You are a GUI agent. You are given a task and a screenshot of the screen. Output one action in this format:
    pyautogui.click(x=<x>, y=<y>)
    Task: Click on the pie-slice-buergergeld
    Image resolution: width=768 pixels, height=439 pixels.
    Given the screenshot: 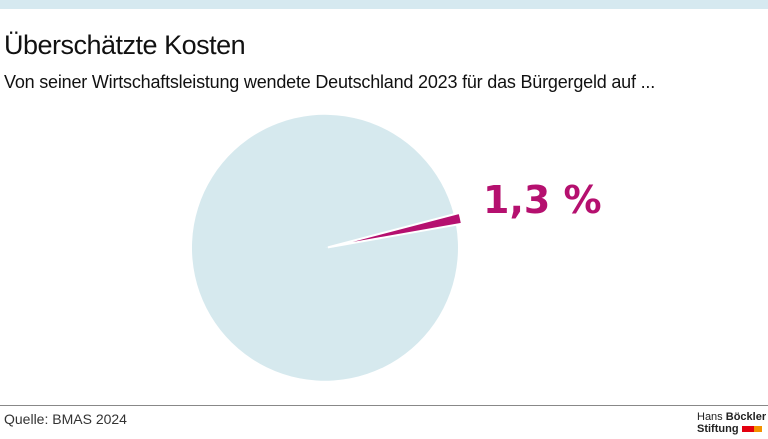 What is the action you would take?
    pyautogui.click(x=395, y=230)
    